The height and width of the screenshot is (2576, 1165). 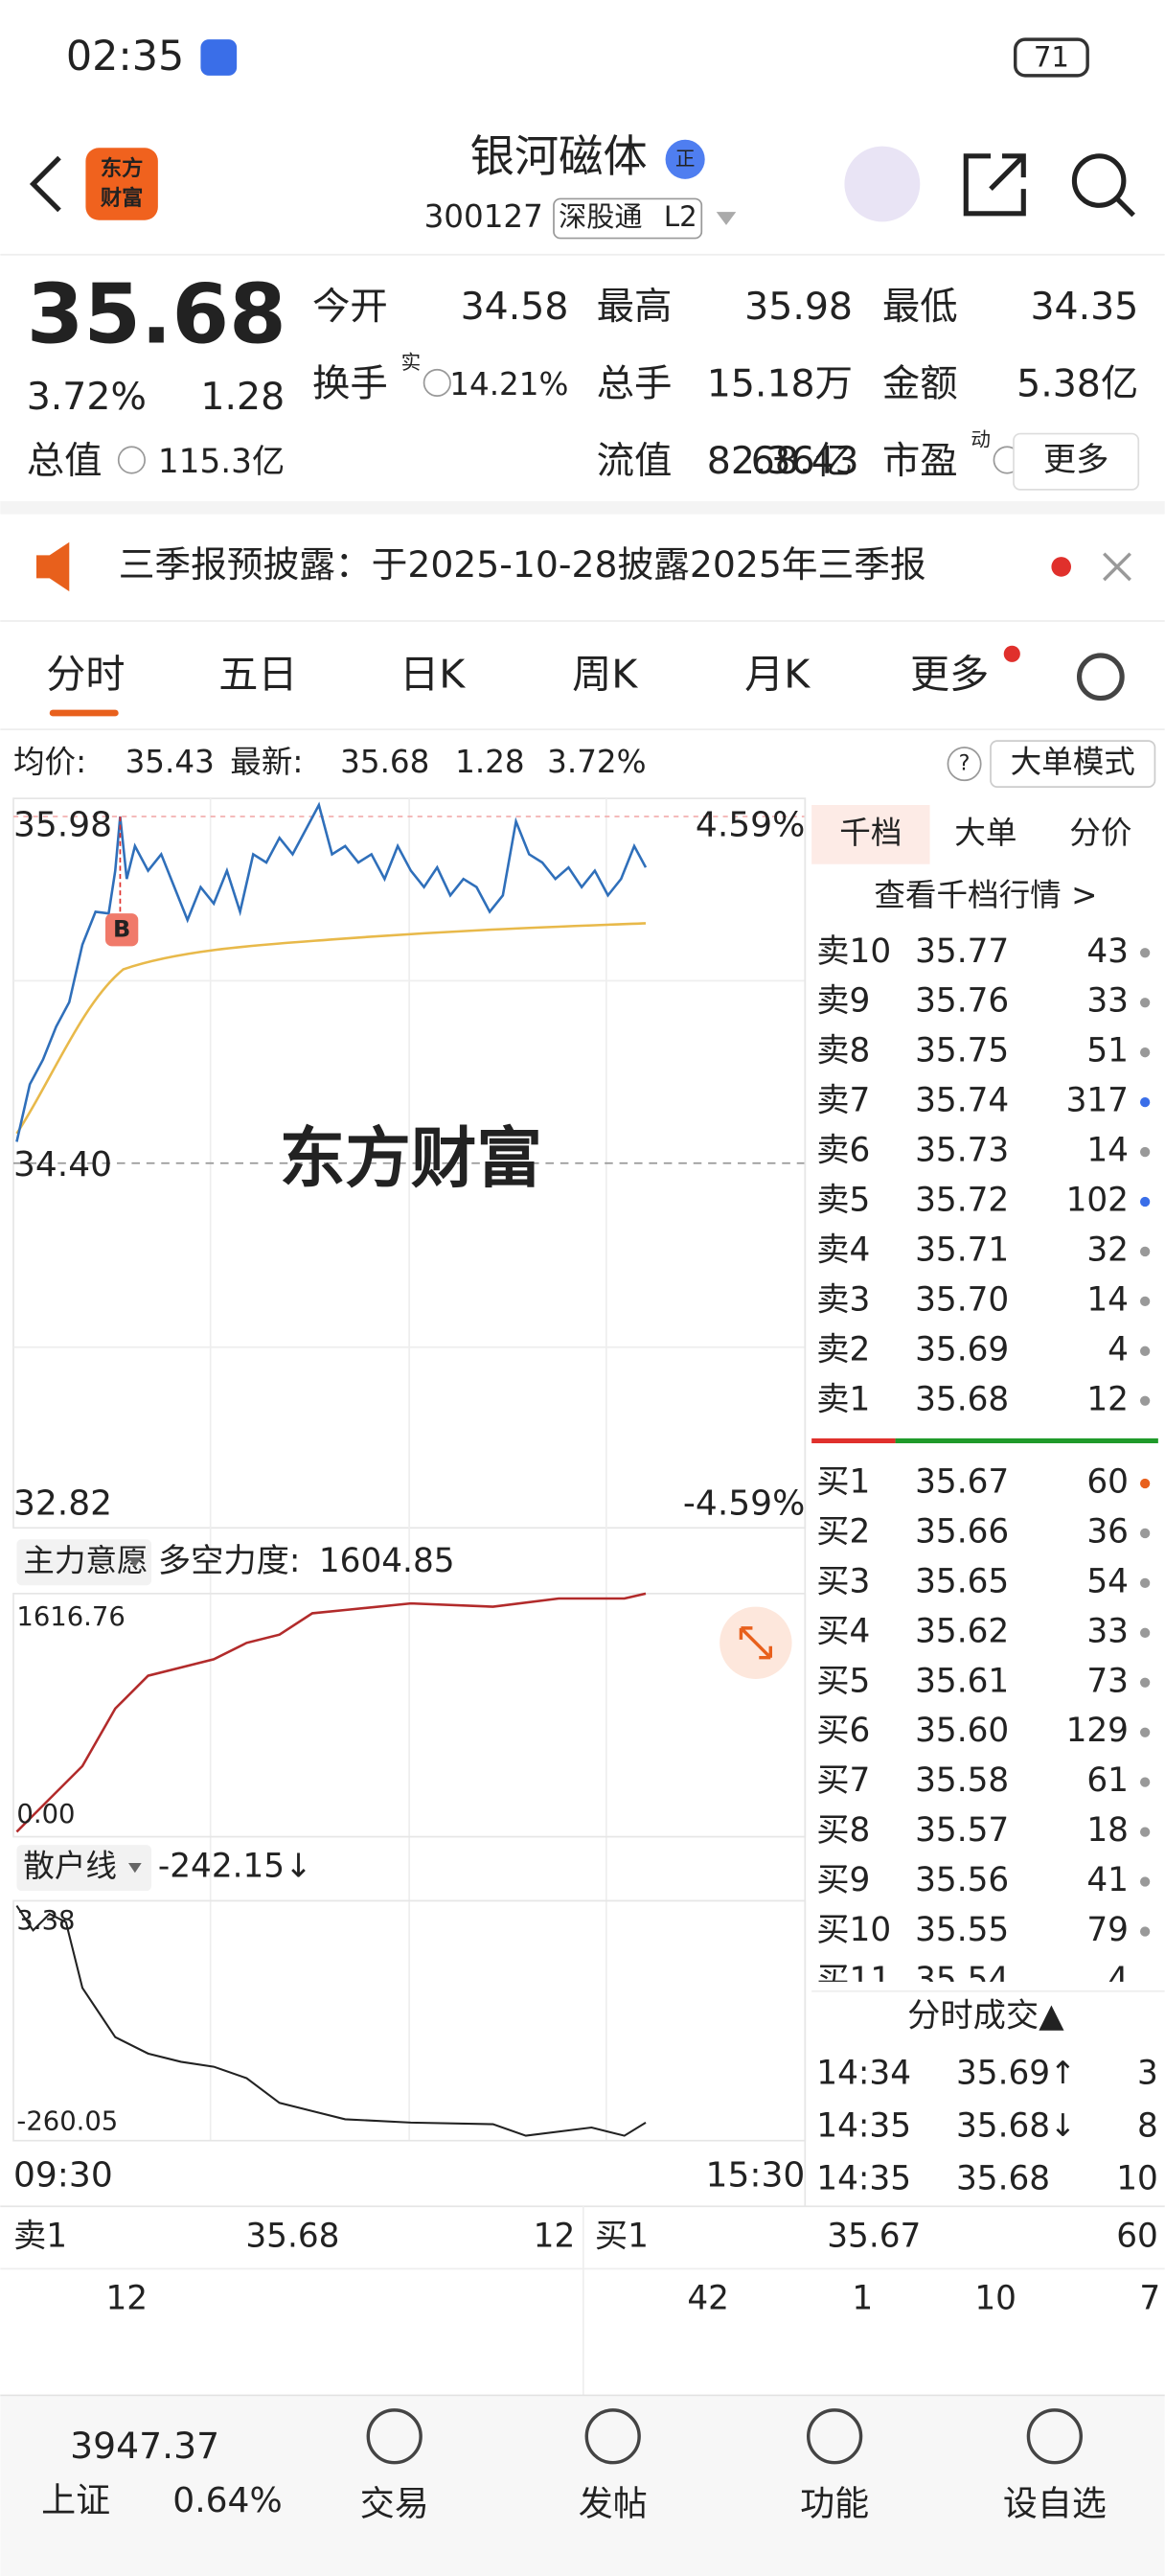 I want to click on nav-label: 发帖, so click(x=613, y=2503).